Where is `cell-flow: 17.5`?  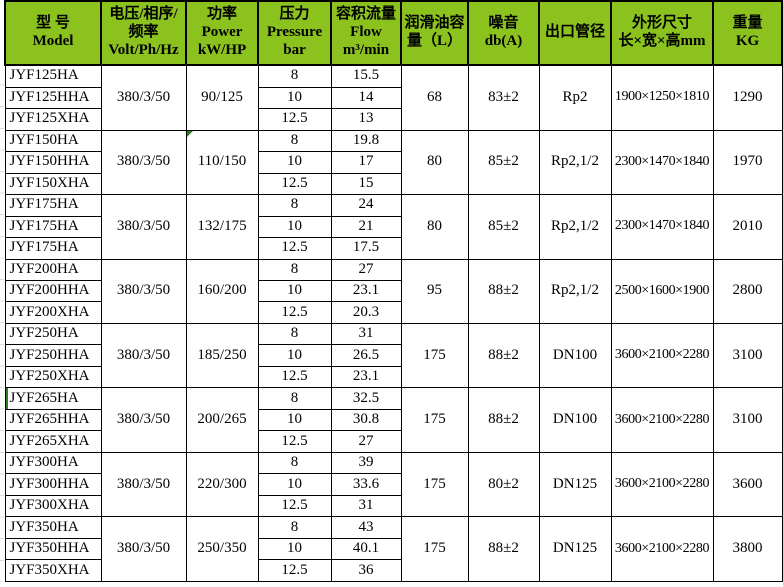
cell-flow: 17.5 is located at coordinates (366, 248).